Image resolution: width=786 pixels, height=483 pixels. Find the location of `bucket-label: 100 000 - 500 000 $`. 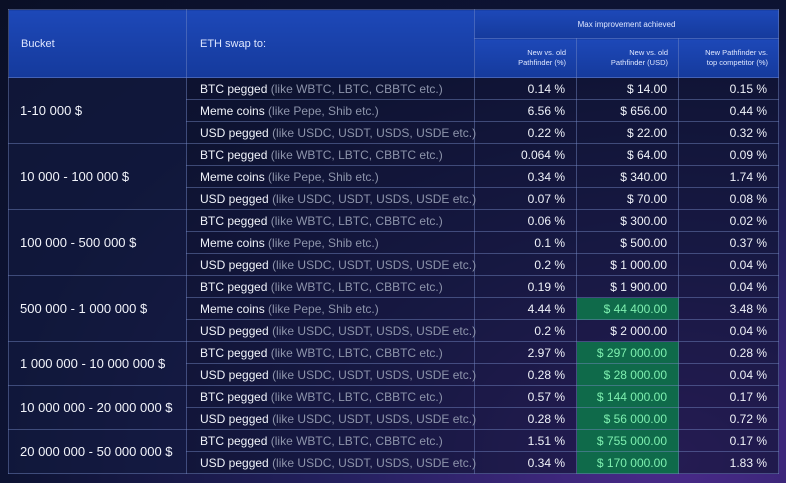

bucket-label: 100 000 - 500 000 $ is located at coordinates (97, 242).